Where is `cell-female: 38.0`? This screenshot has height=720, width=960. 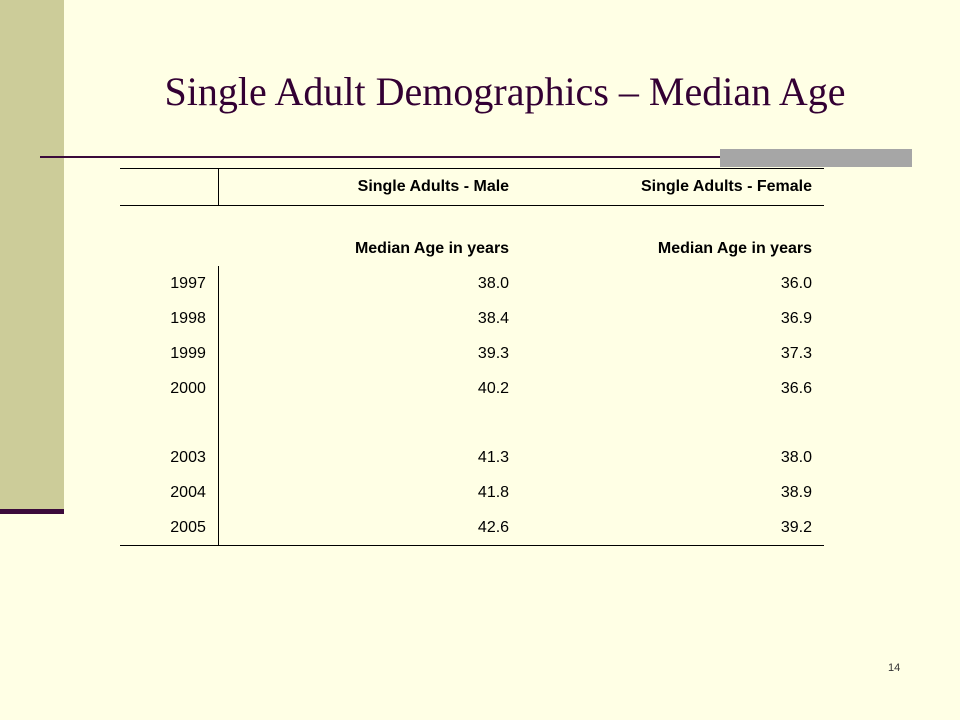 cell-female: 38.0 is located at coordinates (796, 457).